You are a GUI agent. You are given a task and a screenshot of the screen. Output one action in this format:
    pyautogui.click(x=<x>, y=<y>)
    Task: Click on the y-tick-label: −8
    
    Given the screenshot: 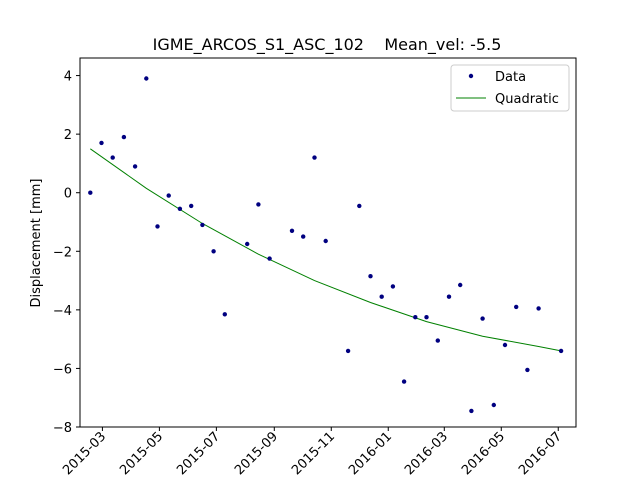 What is the action you would take?
    pyautogui.click(x=62, y=428)
    